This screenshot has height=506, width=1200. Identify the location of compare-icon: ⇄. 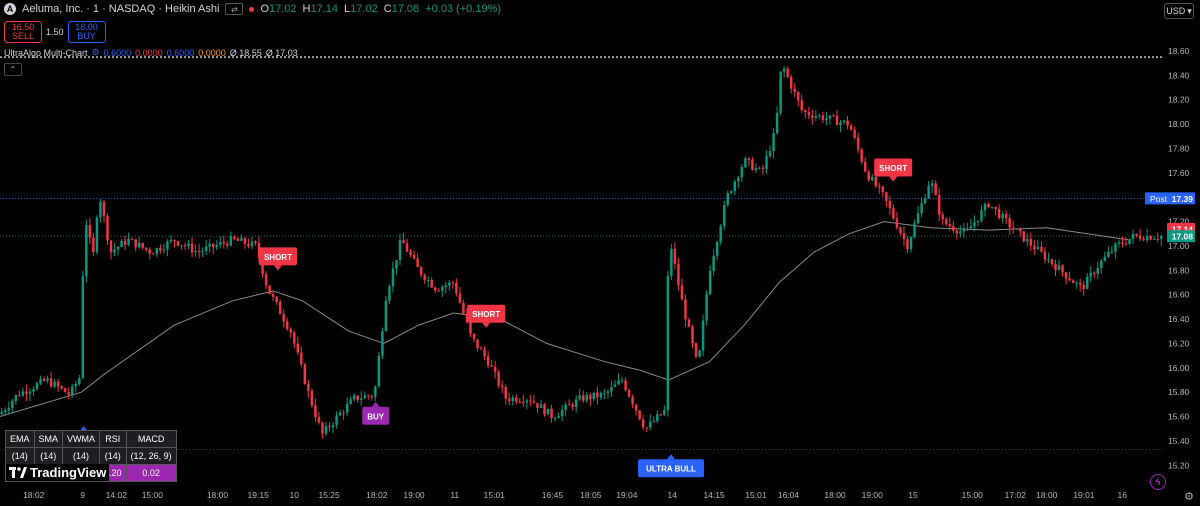
(234, 9).